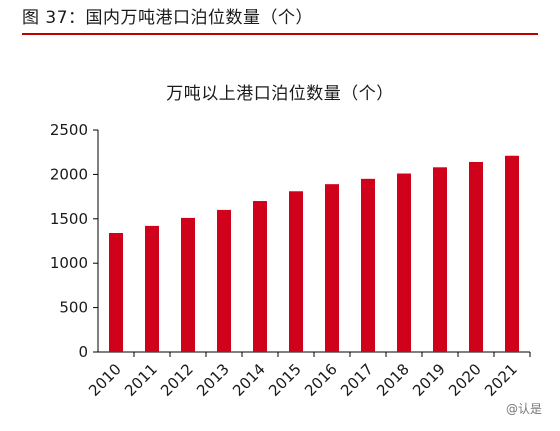 The height and width of the screenshot is (431, 560). I want to click on watermark: @认是, so click(523, 409).